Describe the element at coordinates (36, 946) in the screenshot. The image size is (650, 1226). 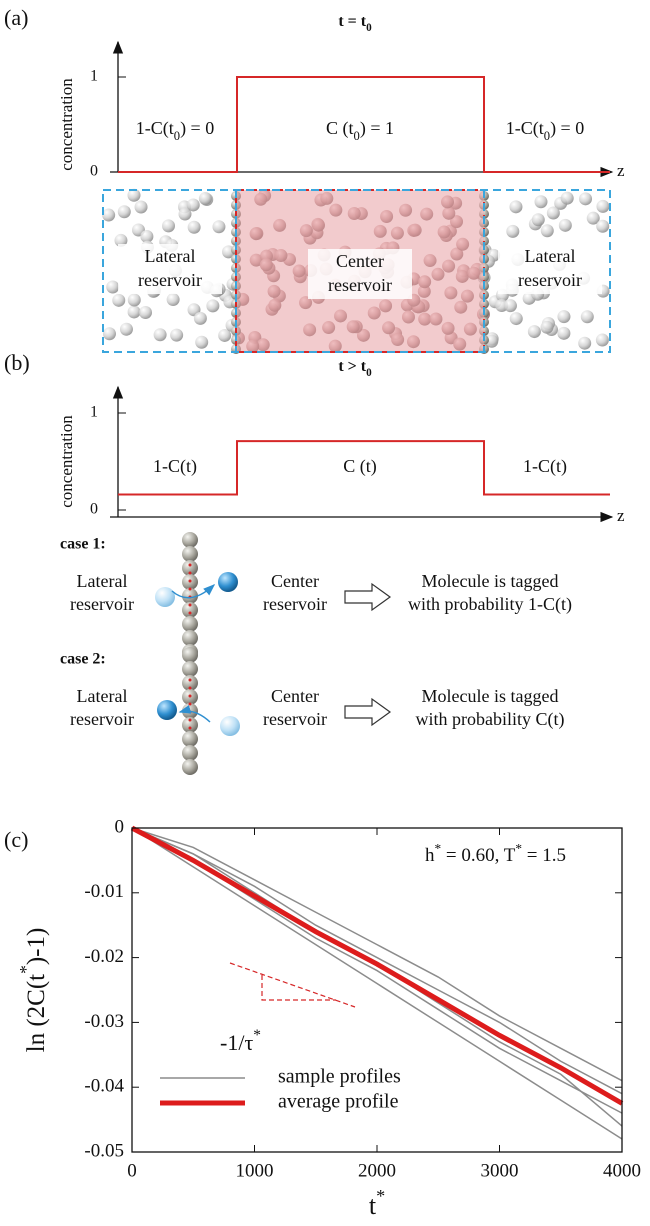
I see `y-axis-label-part: )-1)` at that location.